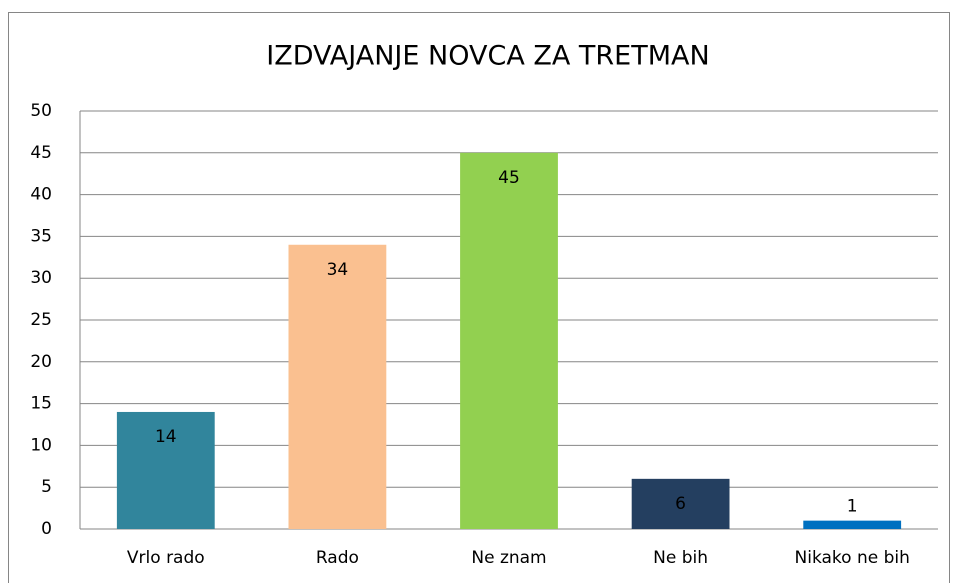 This screenshot has width=955, height=583. I want to click on y-tick-label: 20, so click(41, 362).